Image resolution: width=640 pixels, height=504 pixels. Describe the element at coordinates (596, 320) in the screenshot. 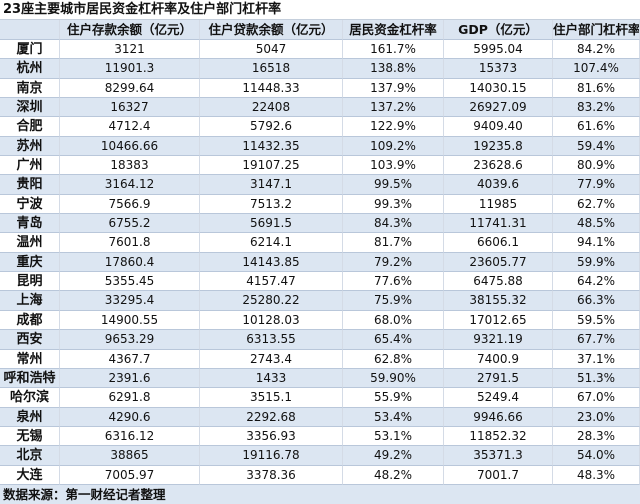

I see `value-cell: 59.5%` at that location.